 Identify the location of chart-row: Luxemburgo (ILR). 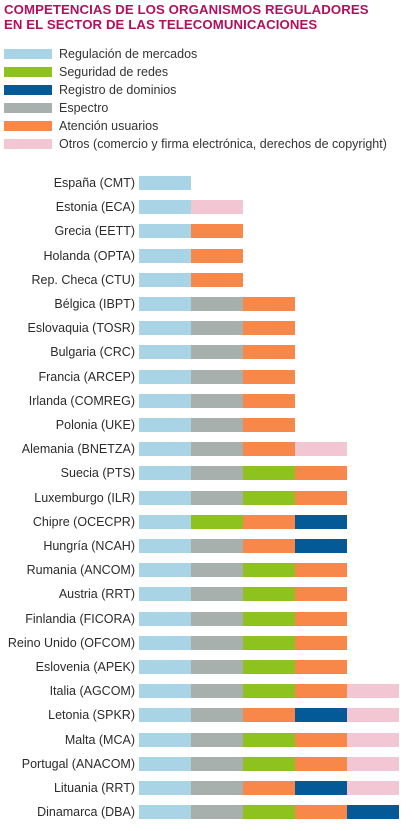
(207, 498).